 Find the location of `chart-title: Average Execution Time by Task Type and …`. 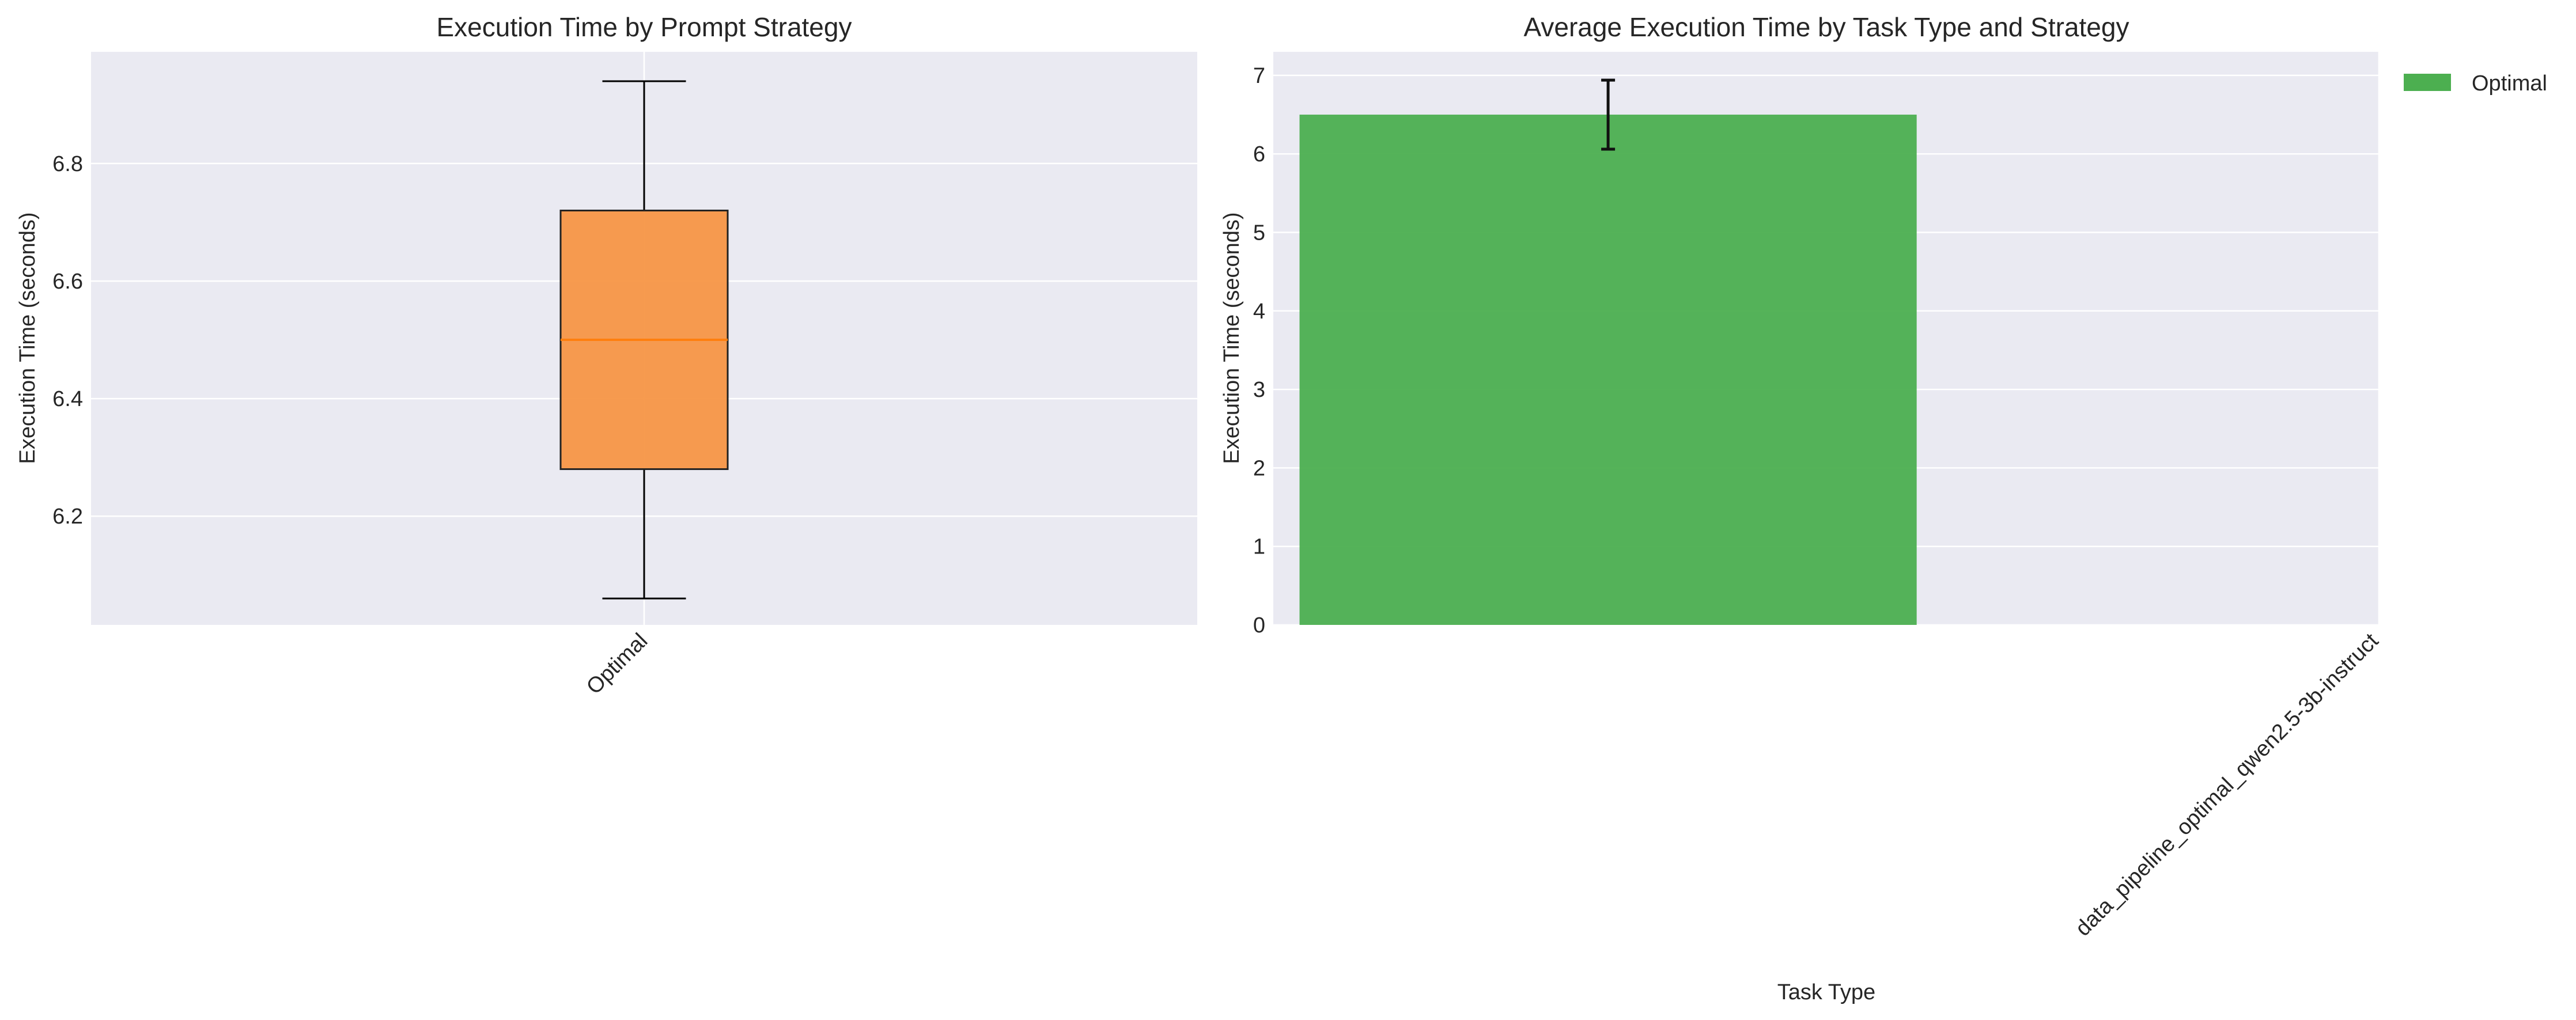

chart-title: Average Execution Time by Task Type and … is located at coordinates (1826, 27).